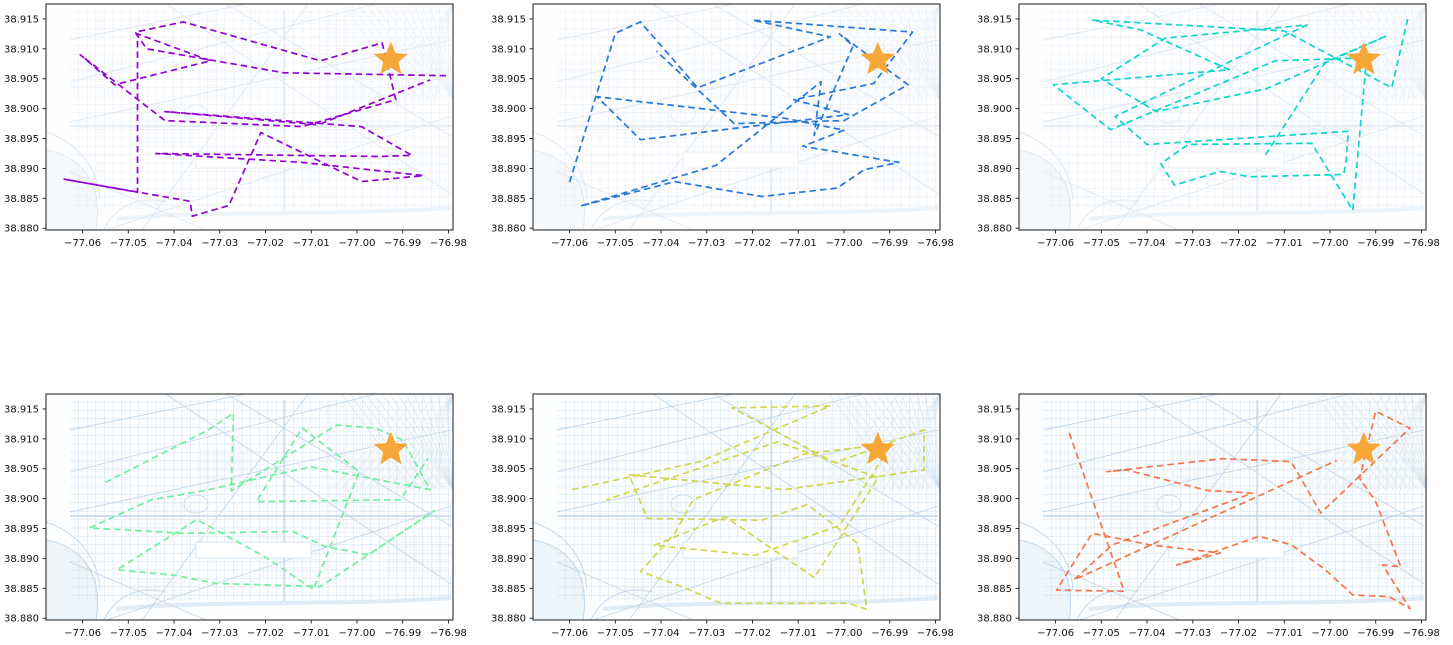  Describe the element at coordinates (255, 119) in the screenshot. I see `route-path-routes-purple` at that location.